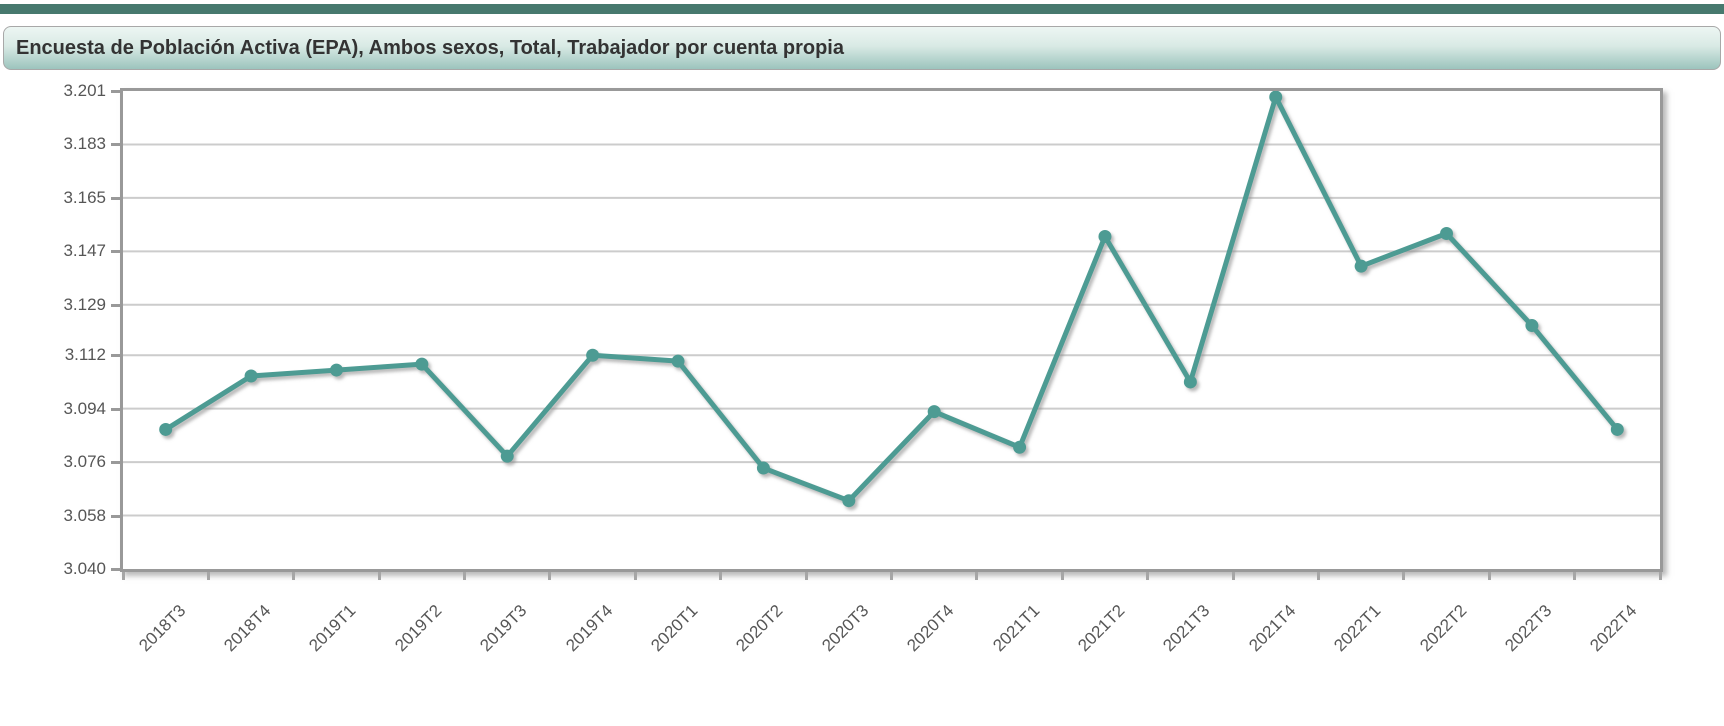  What do you see at coordinates (162, 628) in the screenshot?
I see `x-tick-label: 2018T3` at bounding box center [162, 628].